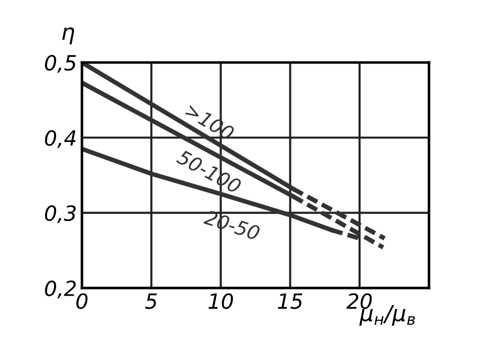  Describe the element at coordinates (68, 35) in the screenshot. I see `y-axis-title: η` at that location.